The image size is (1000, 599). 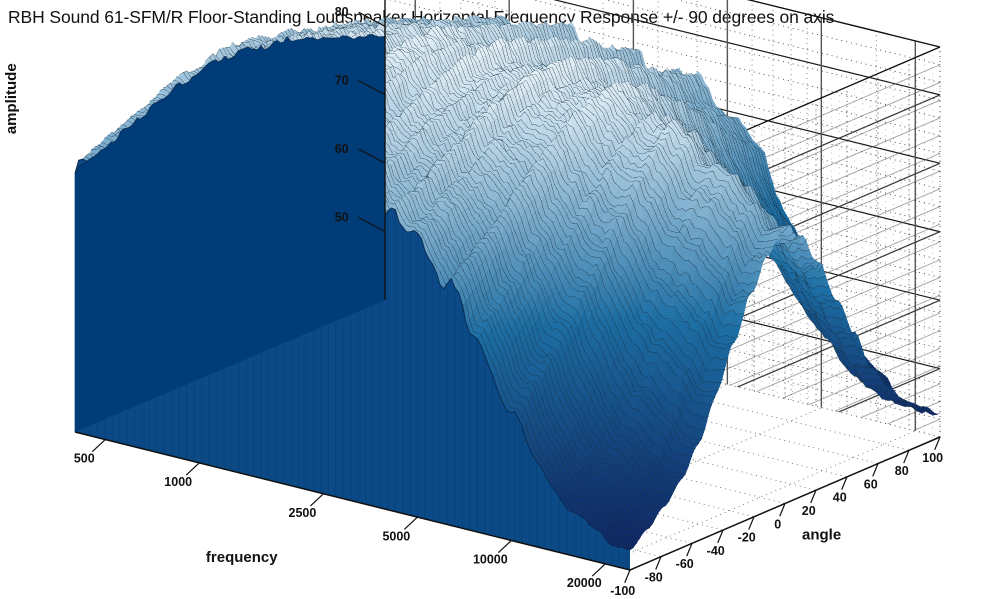 I want to click on svg-text: angle, so click(x=821, y=535).